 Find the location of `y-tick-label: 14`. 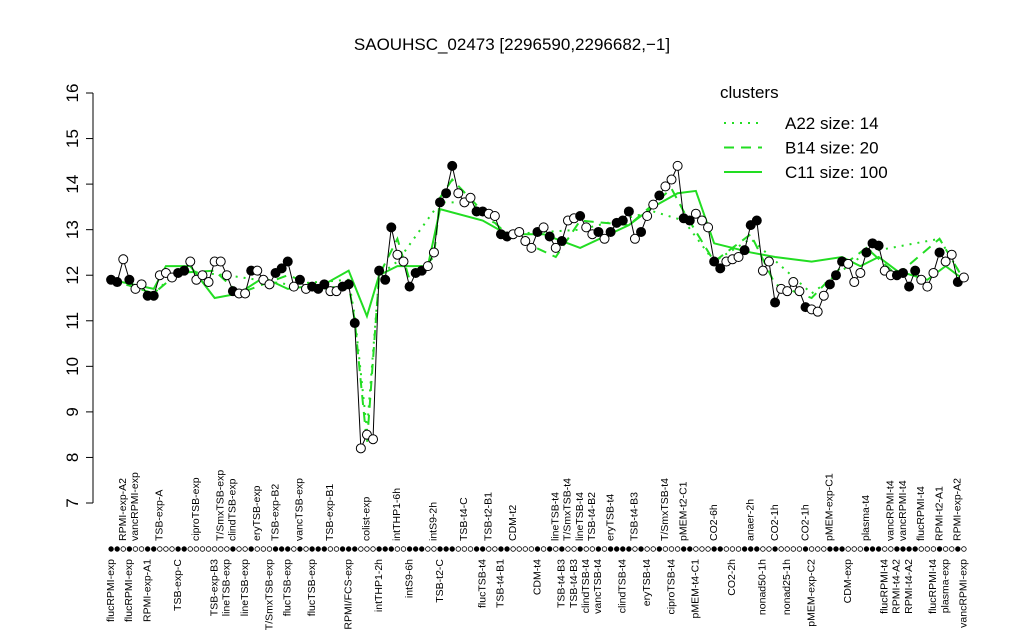

y-tick-label: 14 is located at coordinates (72, 184).